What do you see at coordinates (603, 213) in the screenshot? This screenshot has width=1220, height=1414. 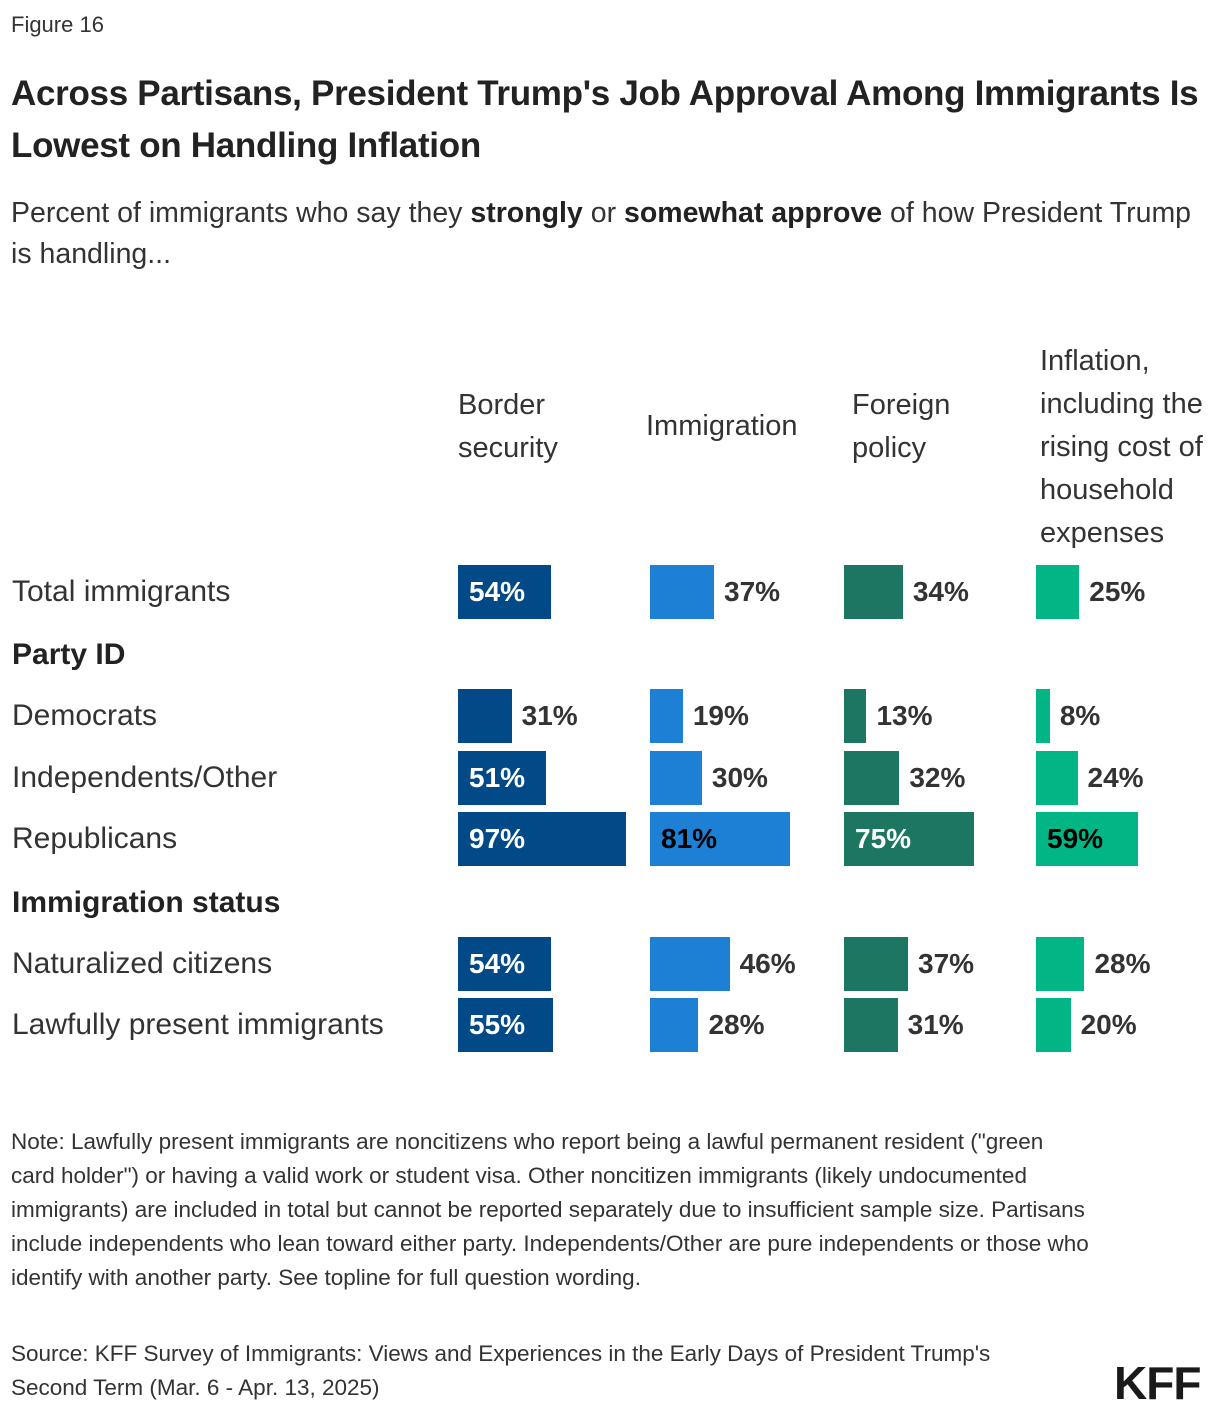 I see `subtitle-part: or` at bounding box center [603, 213].